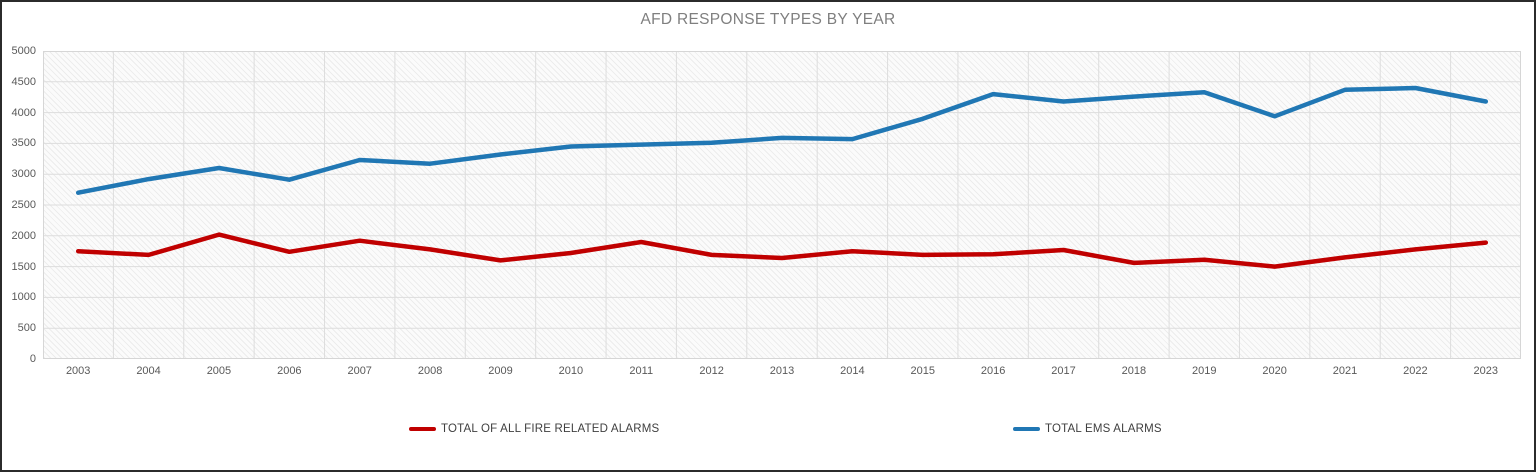 The height and width of the screenshot is (472, 1536). I want to click on y-axis-label: 3000, so click(23, 174).